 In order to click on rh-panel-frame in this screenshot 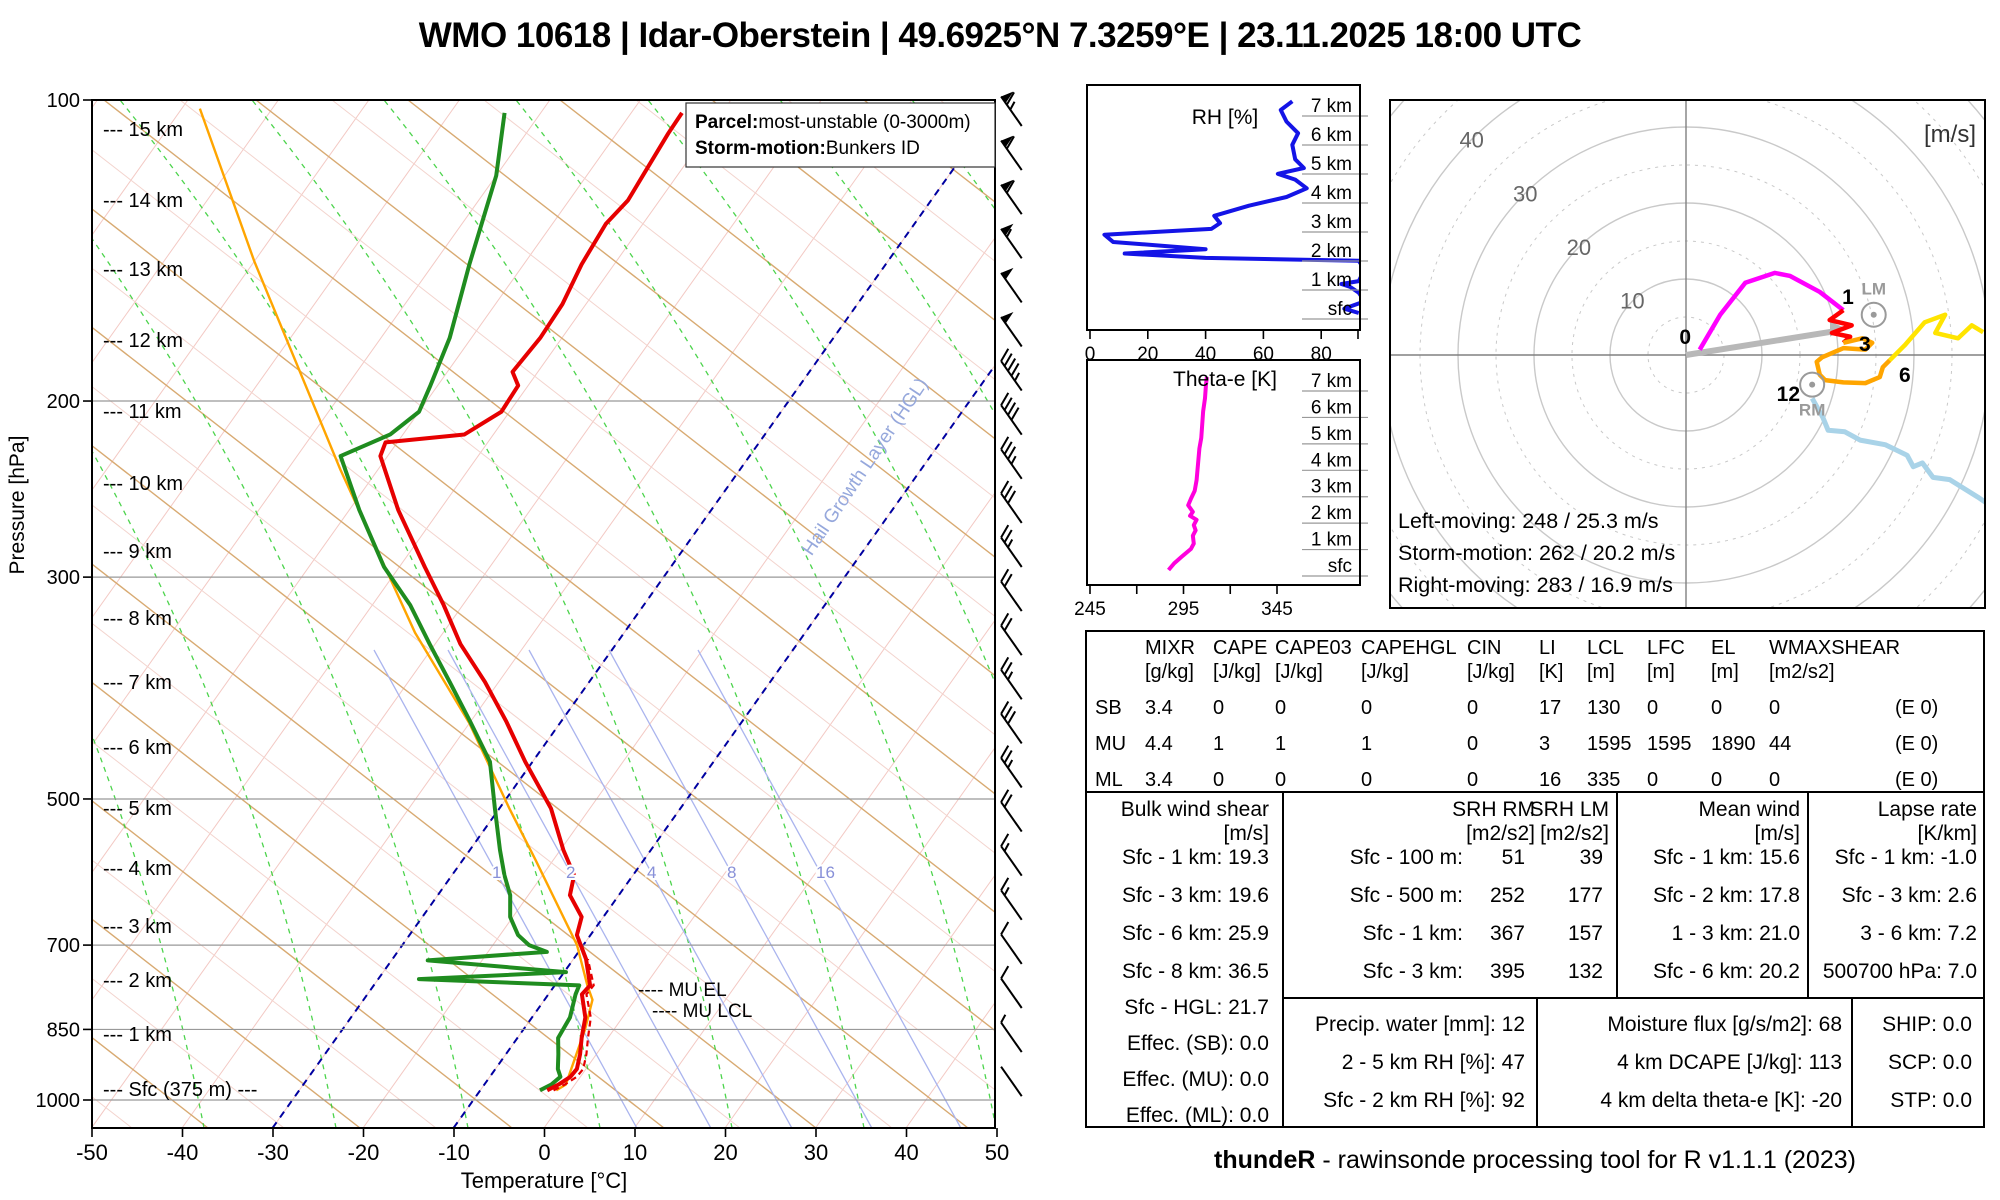, I will do `click(1223, 207)`.